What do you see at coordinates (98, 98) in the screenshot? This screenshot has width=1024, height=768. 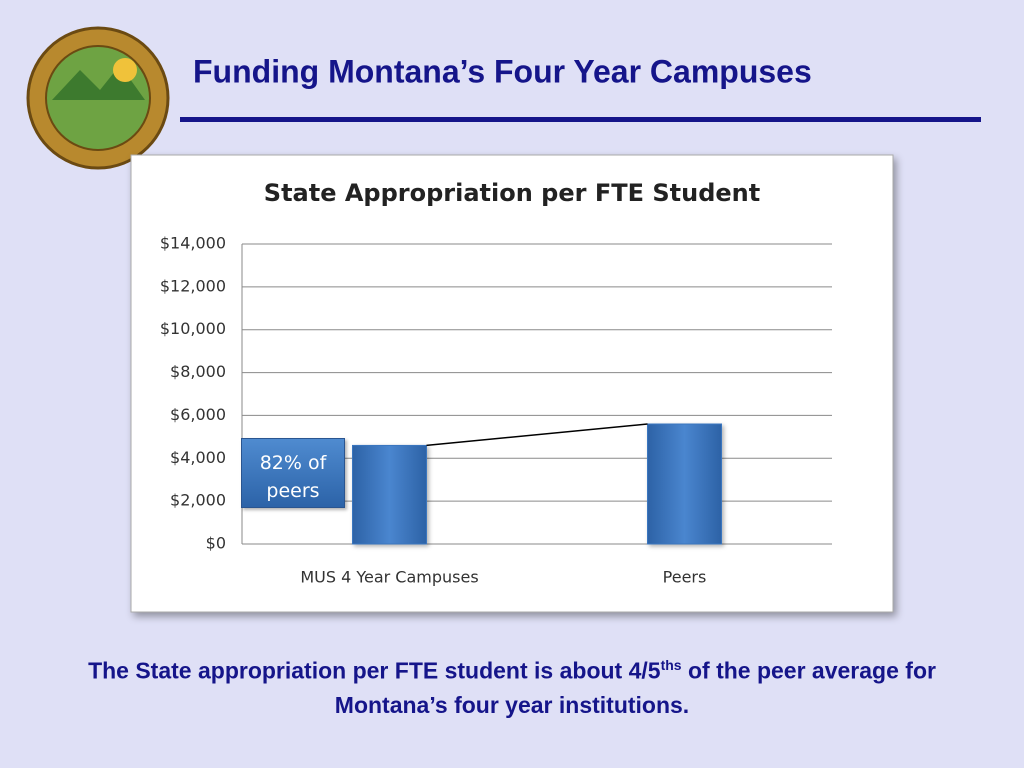 I see `seal` at bounding box center [98, 98].